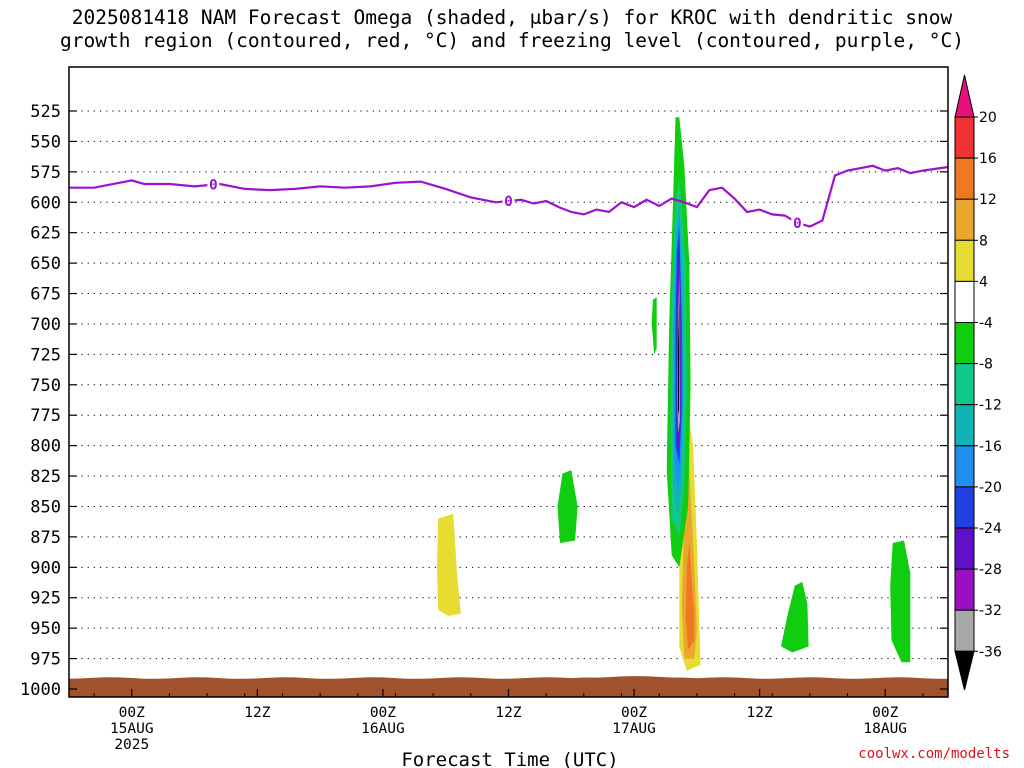 The width and height of the screenshot is (1024, 768). Describe the element at coordinates (990, 570) in the screenshot. I see `colorbar-label-11: -28` at that location.